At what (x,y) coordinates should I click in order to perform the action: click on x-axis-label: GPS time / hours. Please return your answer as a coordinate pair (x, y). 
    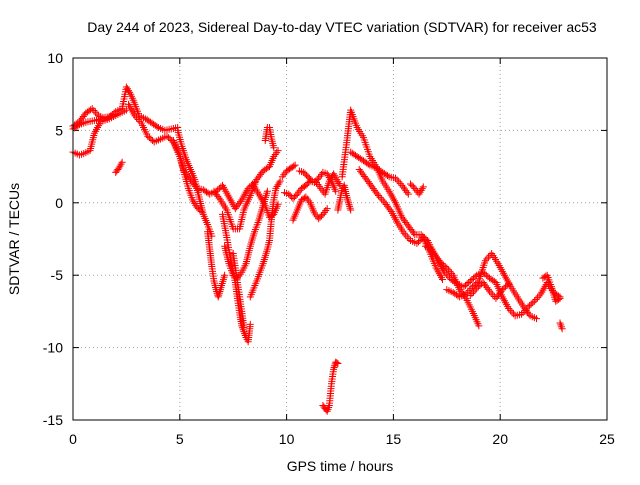
    Looking at the image, I should click on (340, 466).